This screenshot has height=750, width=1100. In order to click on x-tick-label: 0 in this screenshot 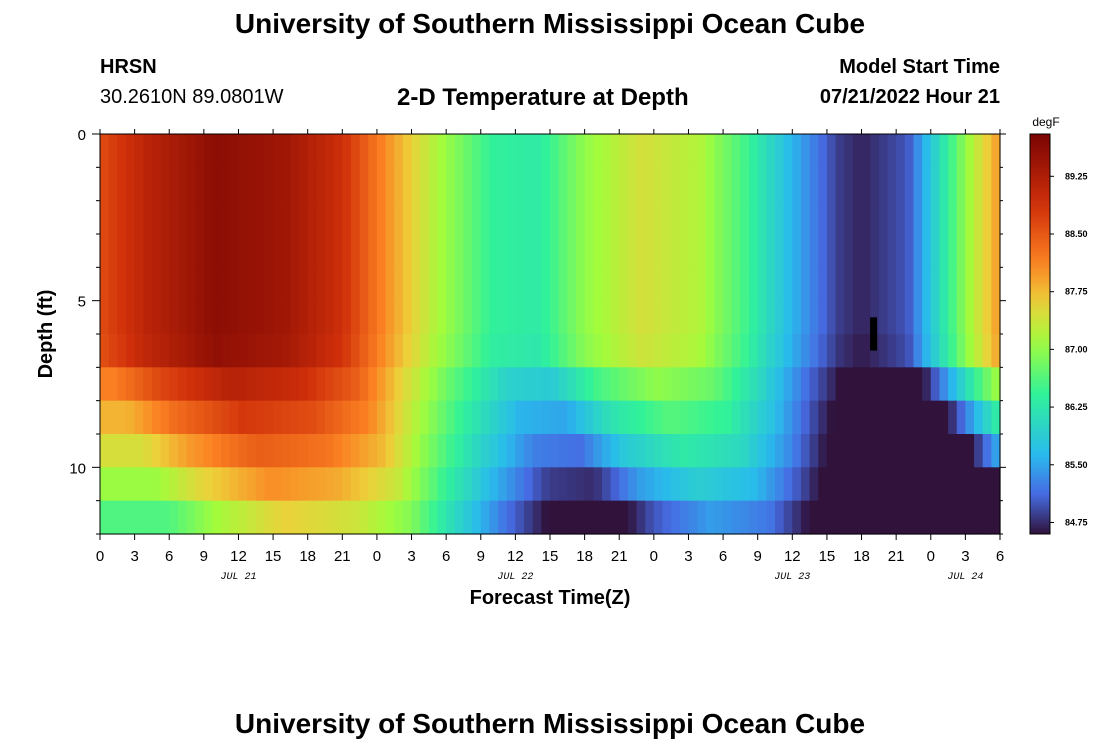, I will do `click(100, 556)`.